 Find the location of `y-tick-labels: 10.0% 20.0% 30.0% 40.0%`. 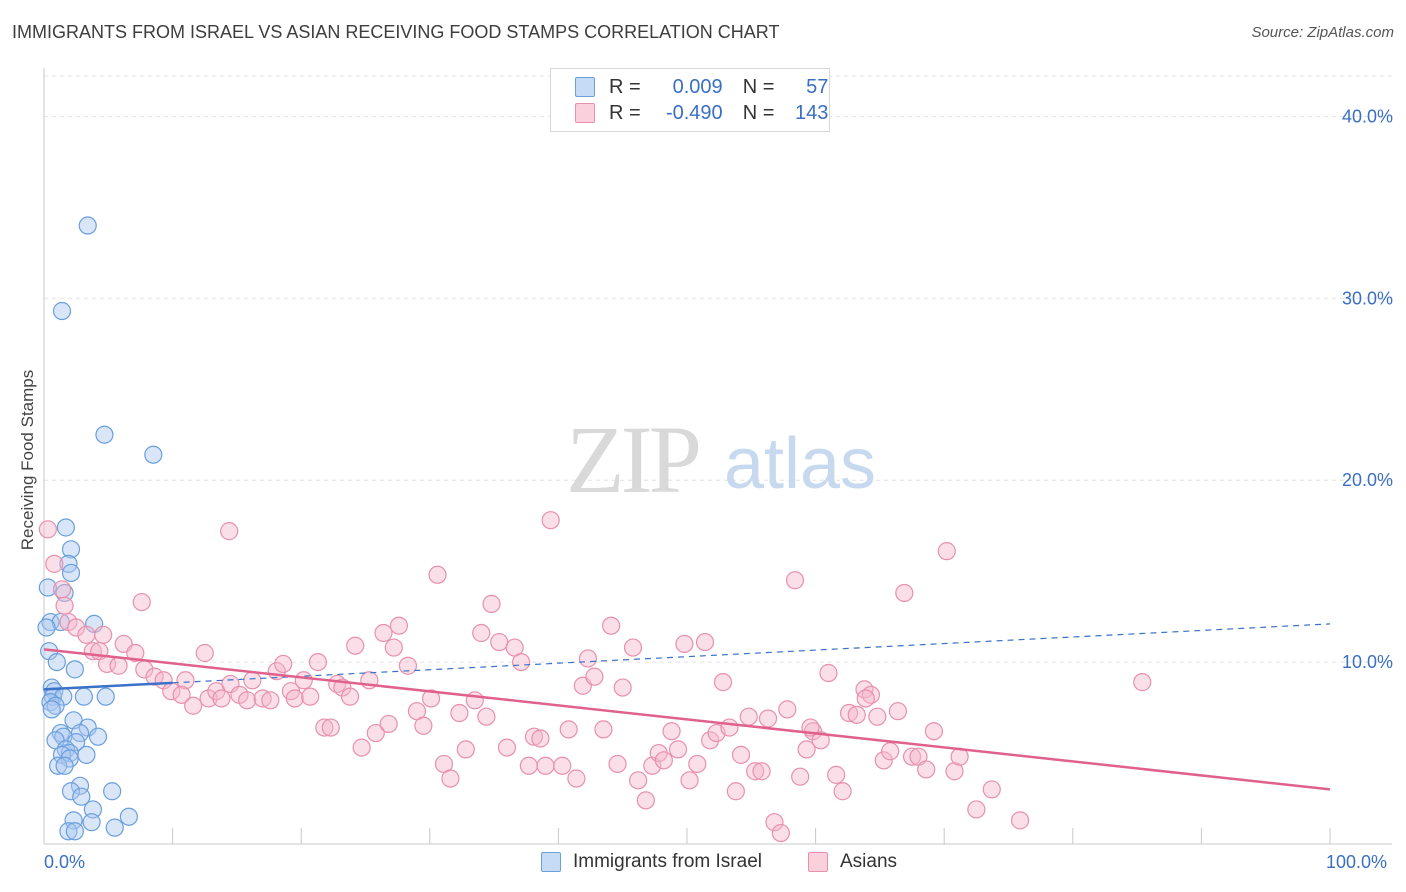

y-tick-labels: 10.0% 20.0% 30.0% 40.0% is located at coordinates (1367, 389).